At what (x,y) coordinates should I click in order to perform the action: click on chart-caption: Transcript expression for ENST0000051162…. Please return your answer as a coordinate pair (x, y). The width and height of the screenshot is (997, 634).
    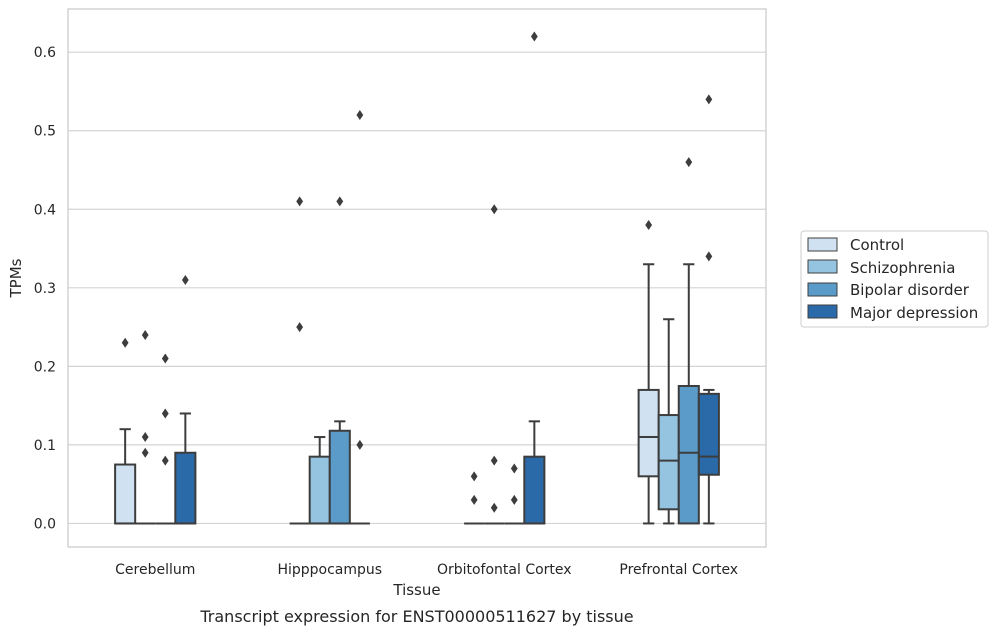
    Looking at the image, I should click on (416, 616).